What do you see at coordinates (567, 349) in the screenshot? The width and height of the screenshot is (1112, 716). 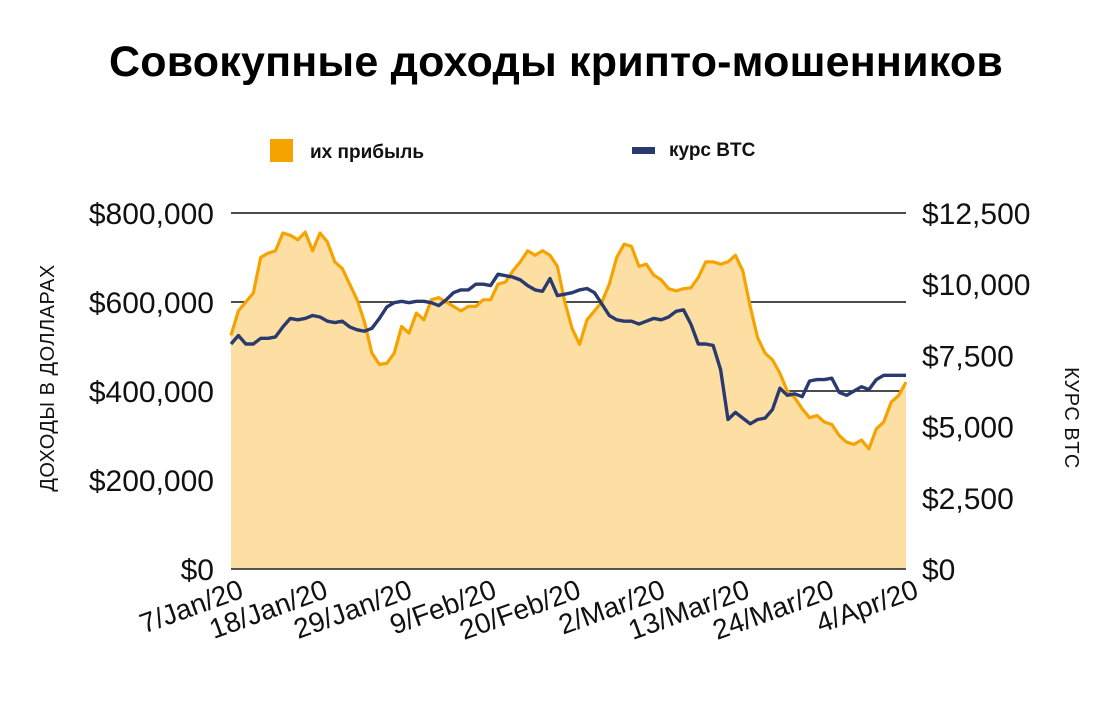 I see `series-btc-line` at bounding box center [567, 349].